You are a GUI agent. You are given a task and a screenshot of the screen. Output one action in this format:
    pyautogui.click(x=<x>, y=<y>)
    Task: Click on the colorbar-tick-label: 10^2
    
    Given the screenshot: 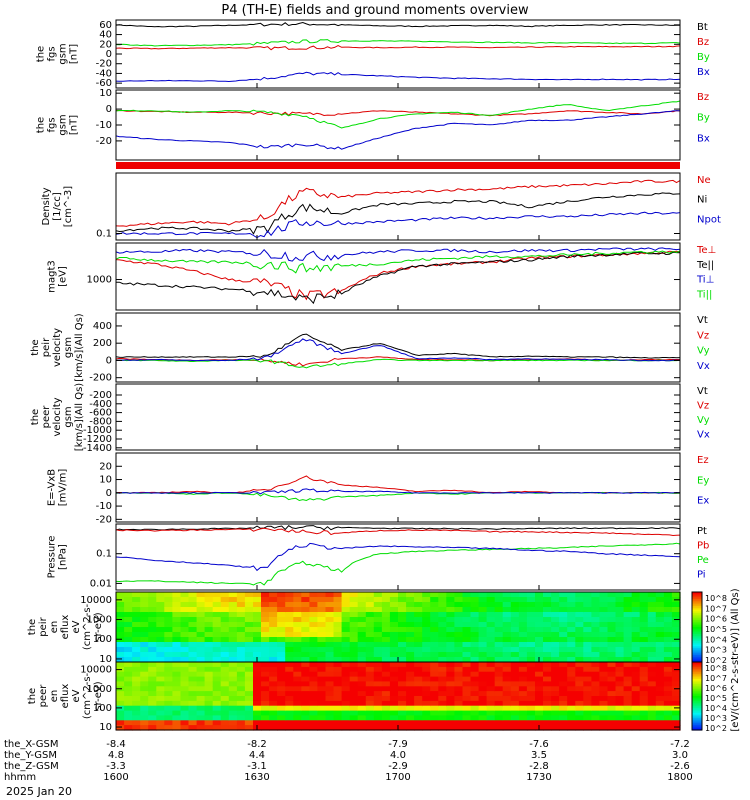 What is the action you would take?
    pyautogui.click(x=716, y=728)
    